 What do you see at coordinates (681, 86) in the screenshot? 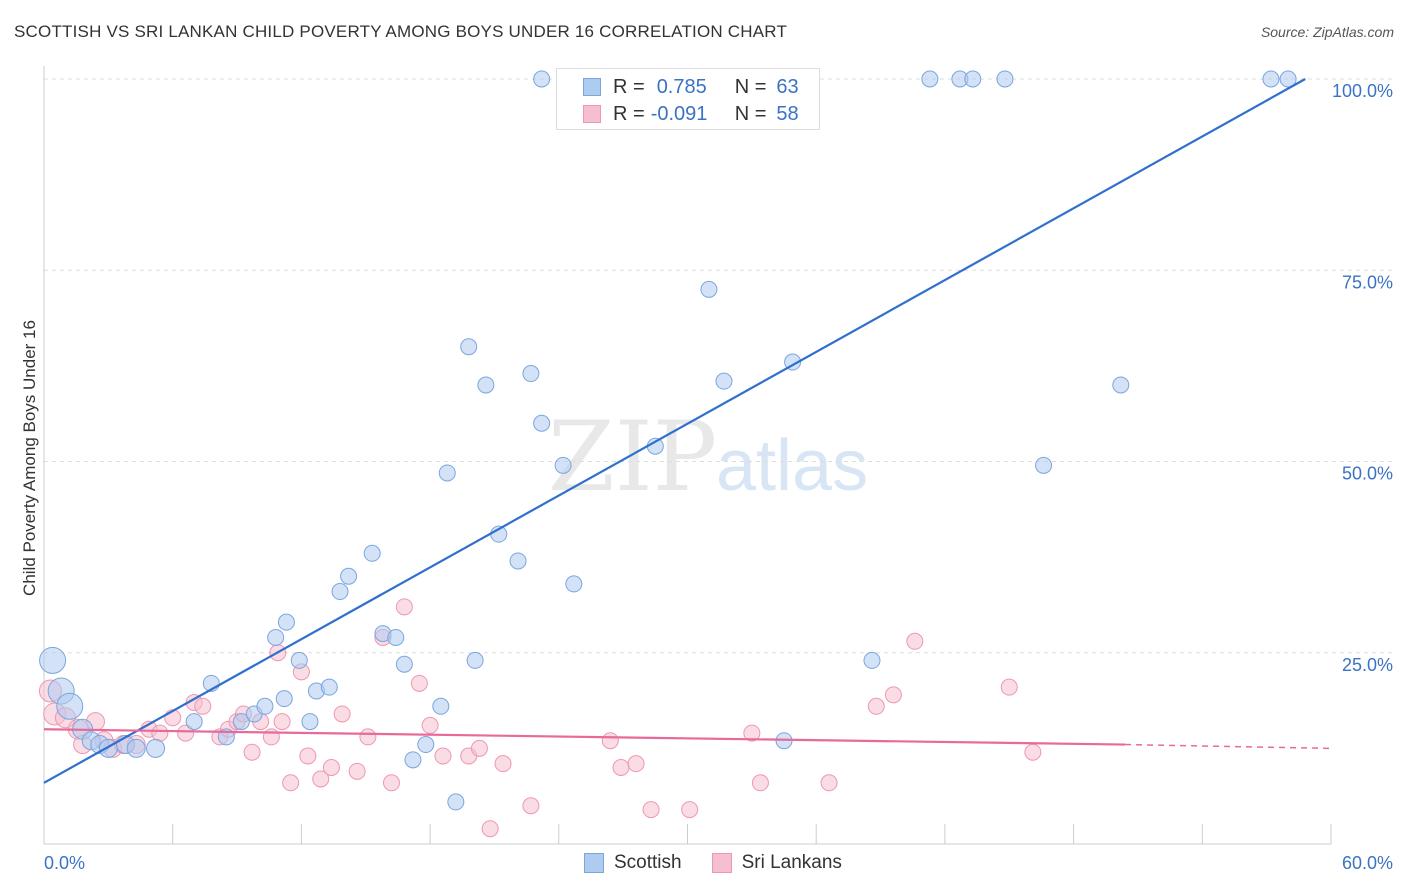
I see `r-value: 0.785` at bounding box center [681, 86].